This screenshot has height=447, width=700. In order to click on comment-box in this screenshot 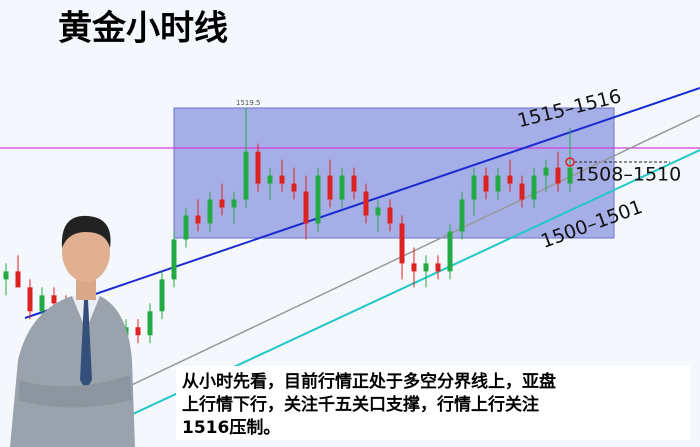, I will do `click(433, 403)`.